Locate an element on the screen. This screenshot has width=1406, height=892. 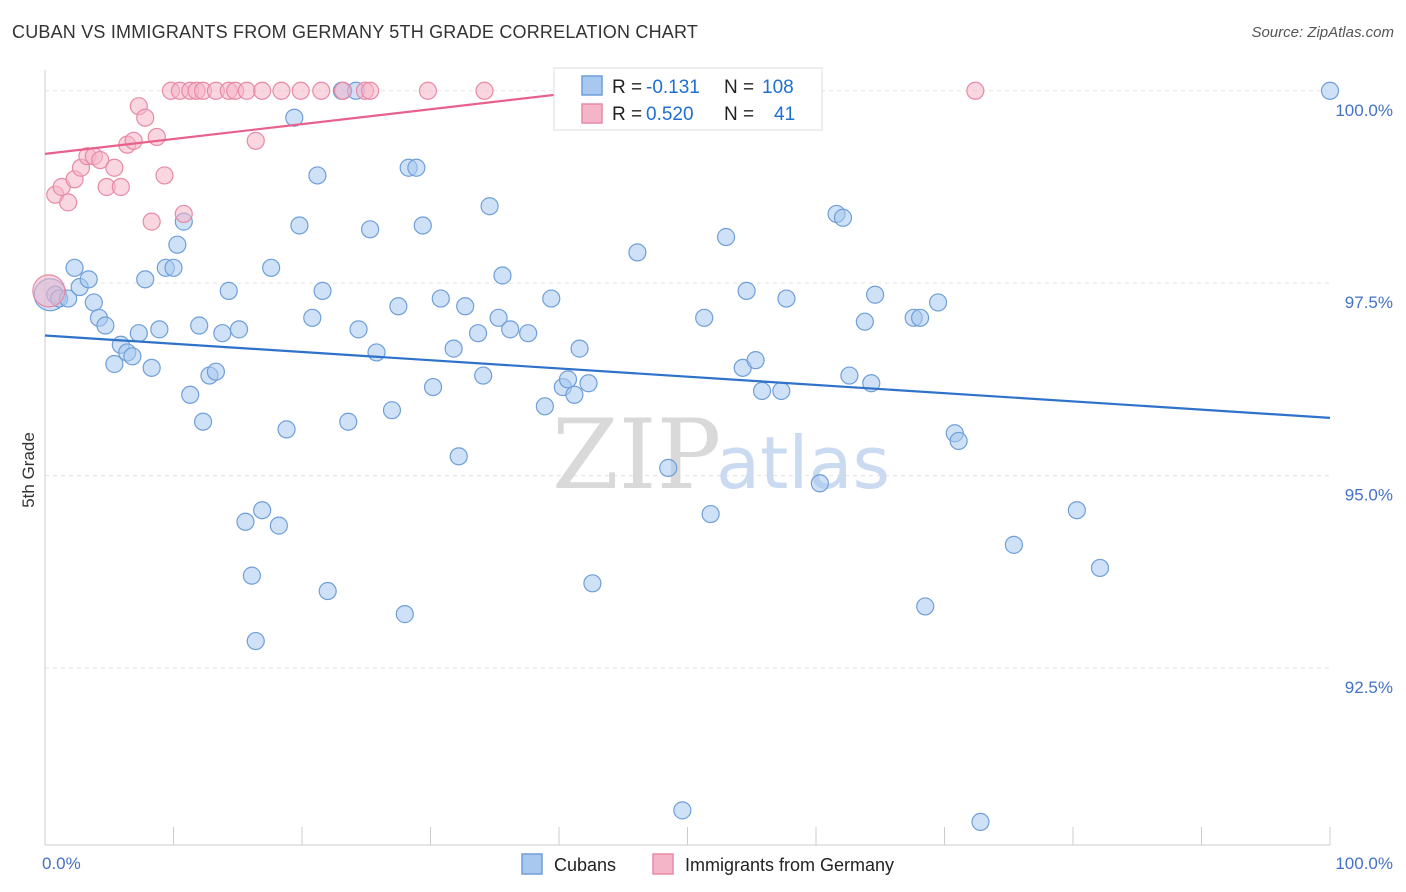
watermark-atlas: atlas is located at coordinates (803, 463).